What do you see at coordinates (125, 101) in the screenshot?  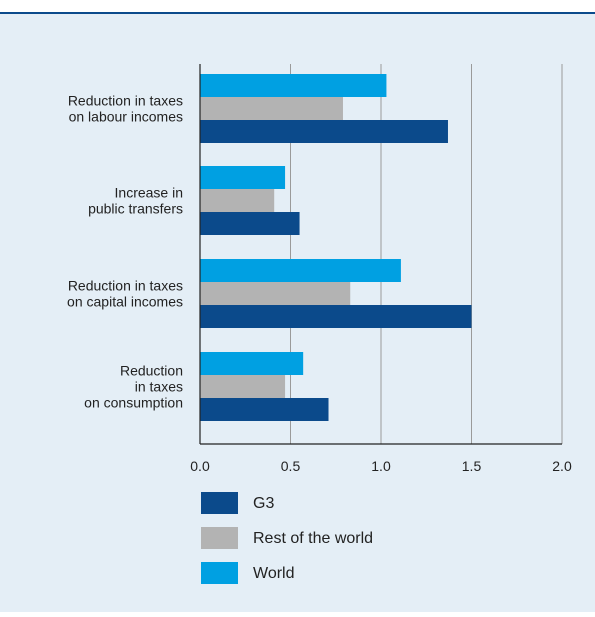 I see `category-label-0-line-0: Reduction in taxes` at bounding box center [125, 101].